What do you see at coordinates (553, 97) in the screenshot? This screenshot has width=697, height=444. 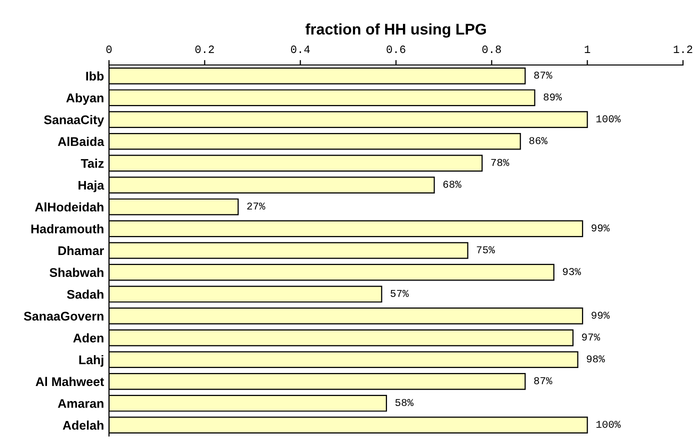 I see `data-label: 89%` at bounding box center [553, 97].